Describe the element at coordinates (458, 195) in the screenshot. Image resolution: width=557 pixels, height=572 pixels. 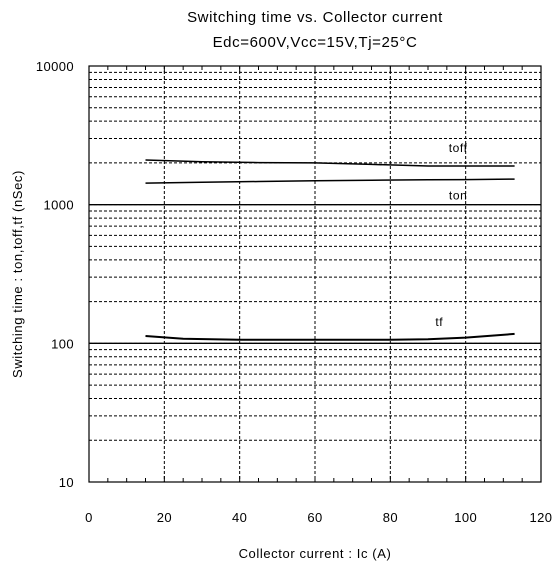
I see `series-label-ton: ton` at that location.